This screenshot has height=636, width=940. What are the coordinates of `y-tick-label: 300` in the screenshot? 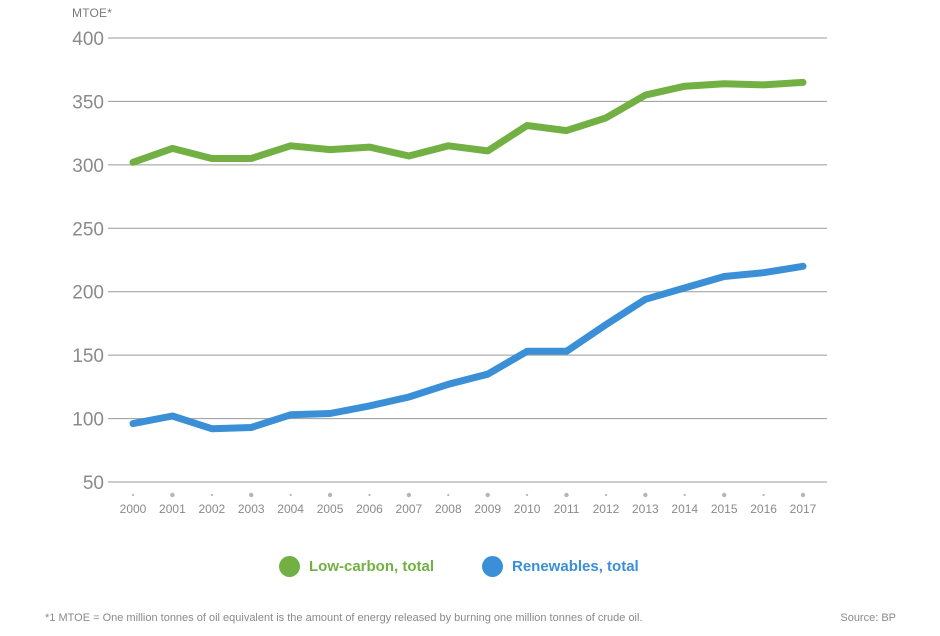 It's located at (88, 166).